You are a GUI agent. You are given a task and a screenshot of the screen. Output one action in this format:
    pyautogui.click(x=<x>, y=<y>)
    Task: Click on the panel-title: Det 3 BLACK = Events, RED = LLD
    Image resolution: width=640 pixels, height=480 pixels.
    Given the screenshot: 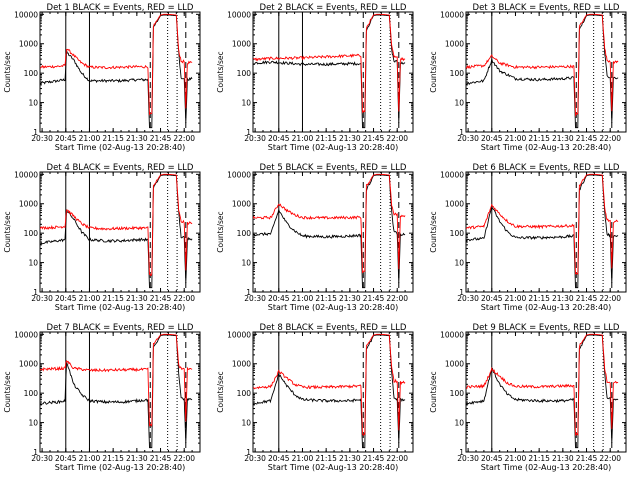 What is the action you would take?
    pyautogui.click(x=546, y=8)
    